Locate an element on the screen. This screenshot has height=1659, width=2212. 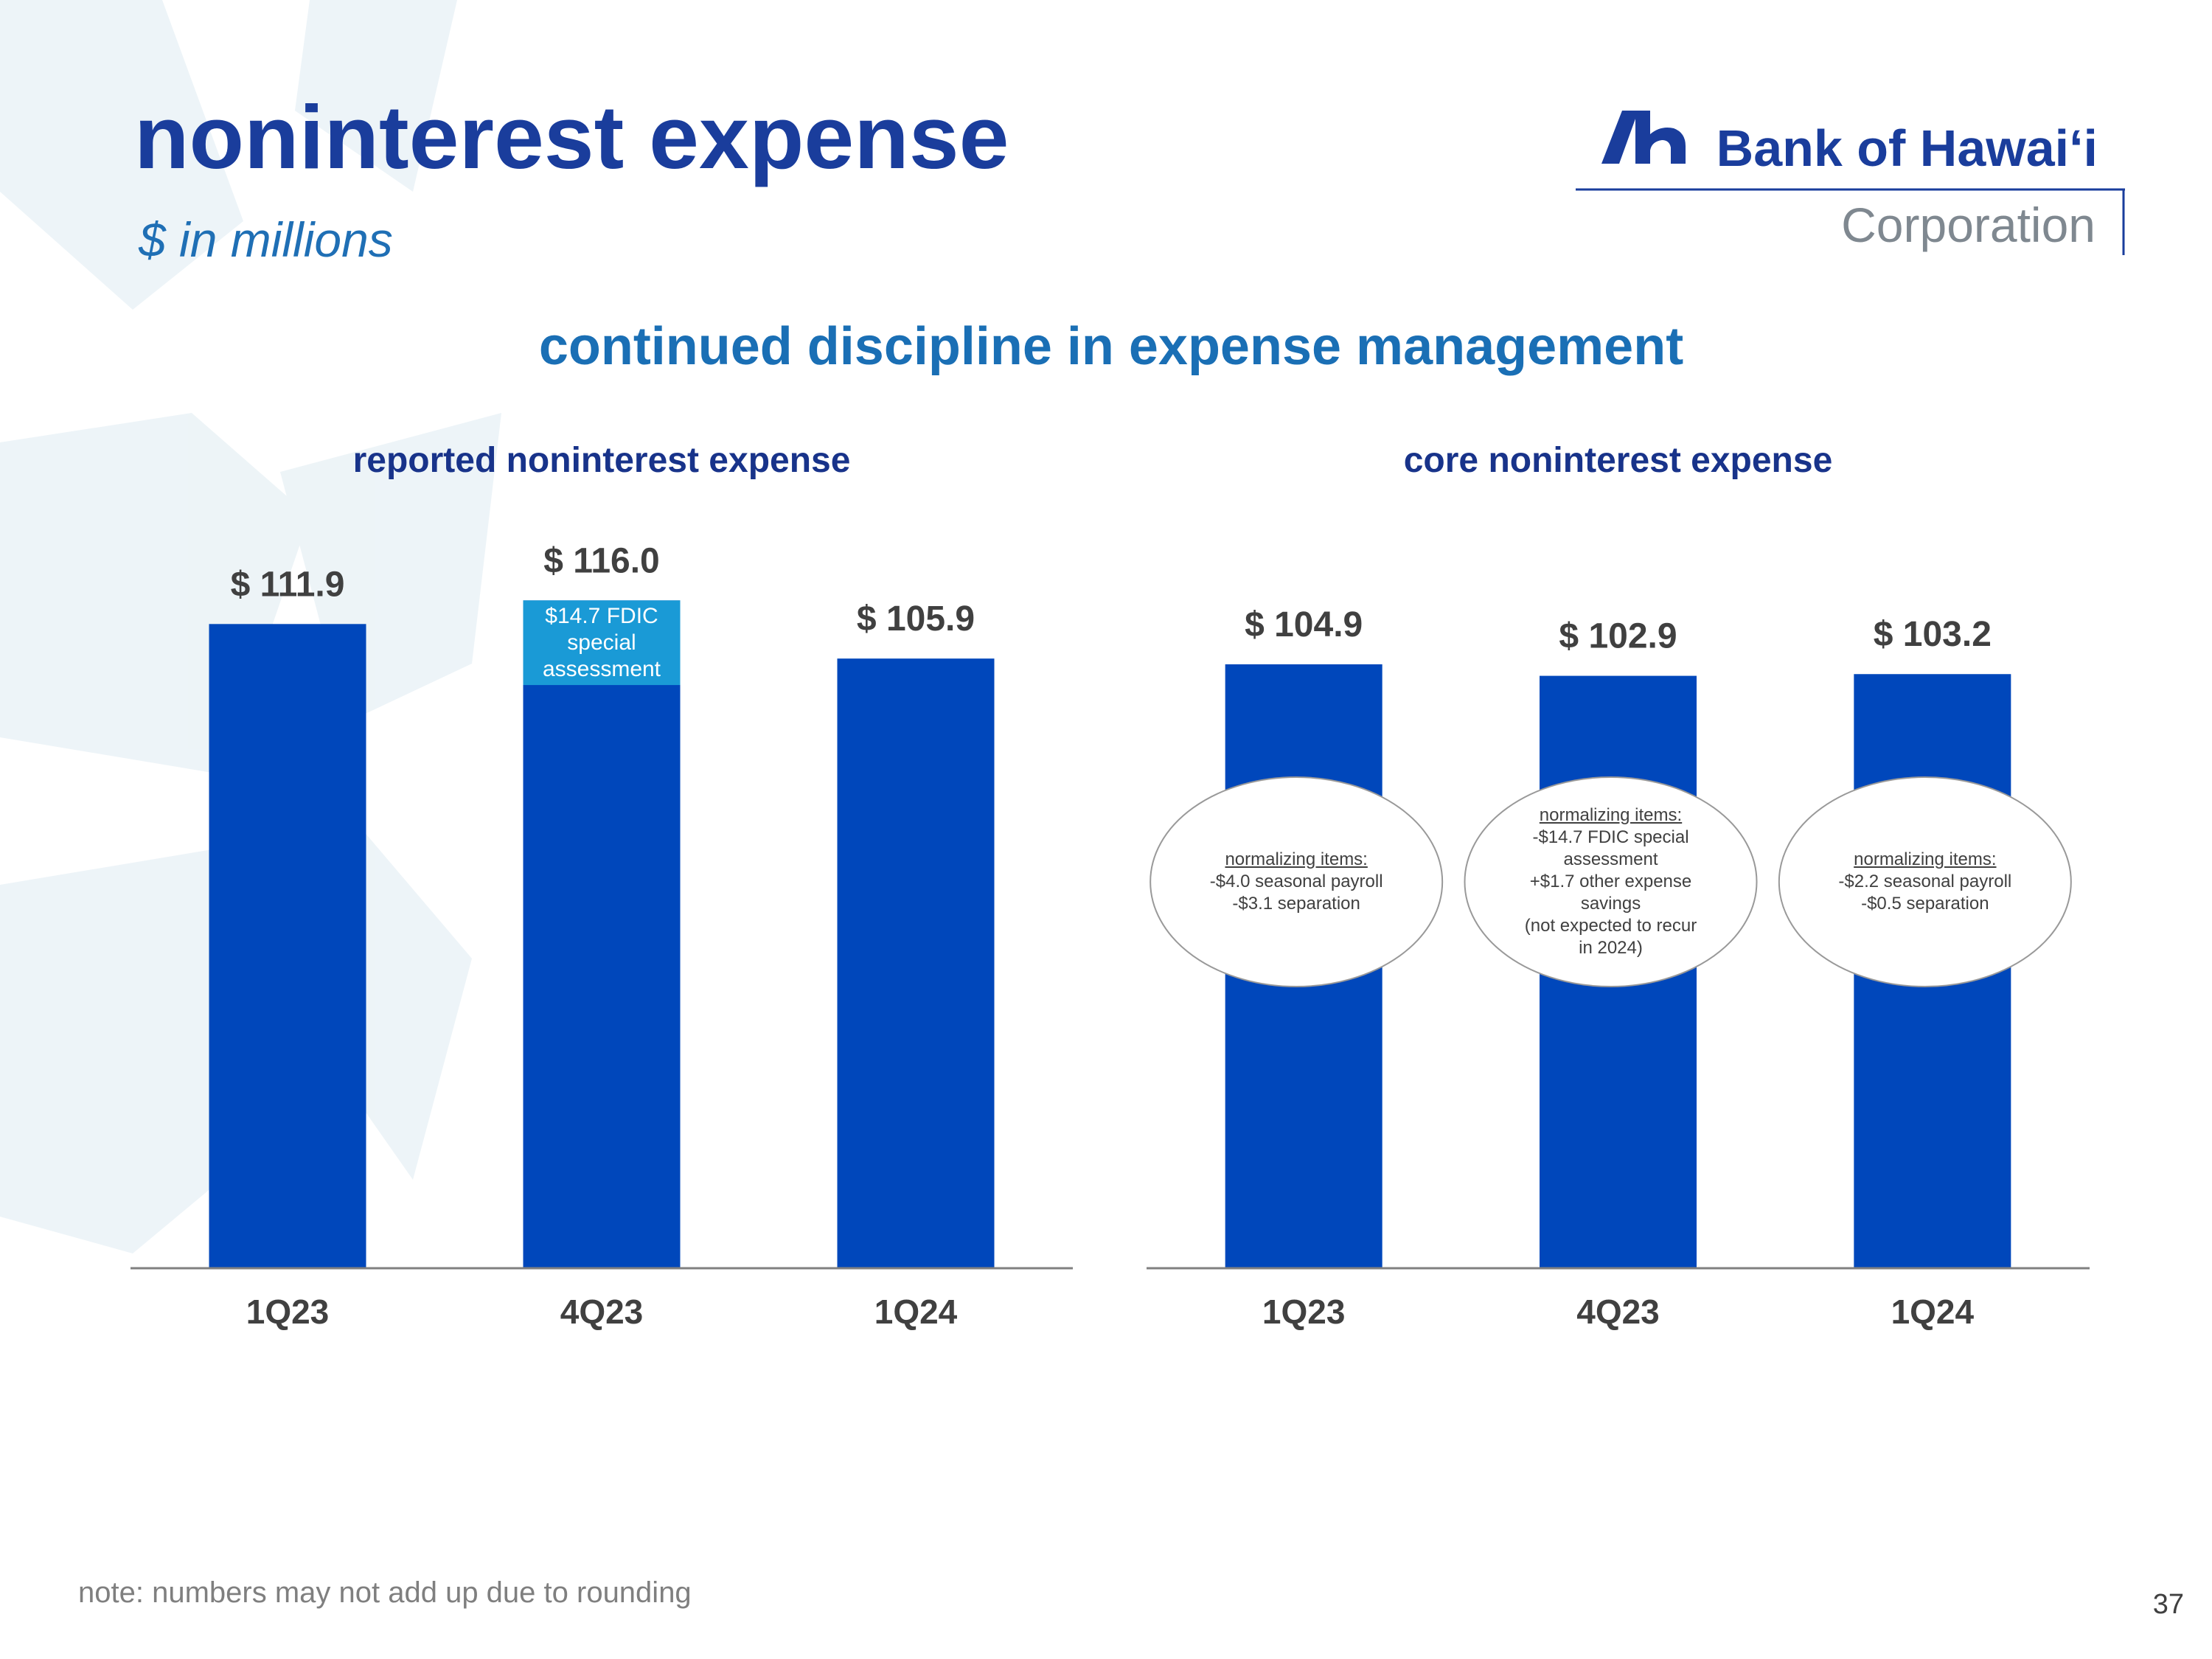
value-label: $ 103.2 is located at coordinates (1933, 634).